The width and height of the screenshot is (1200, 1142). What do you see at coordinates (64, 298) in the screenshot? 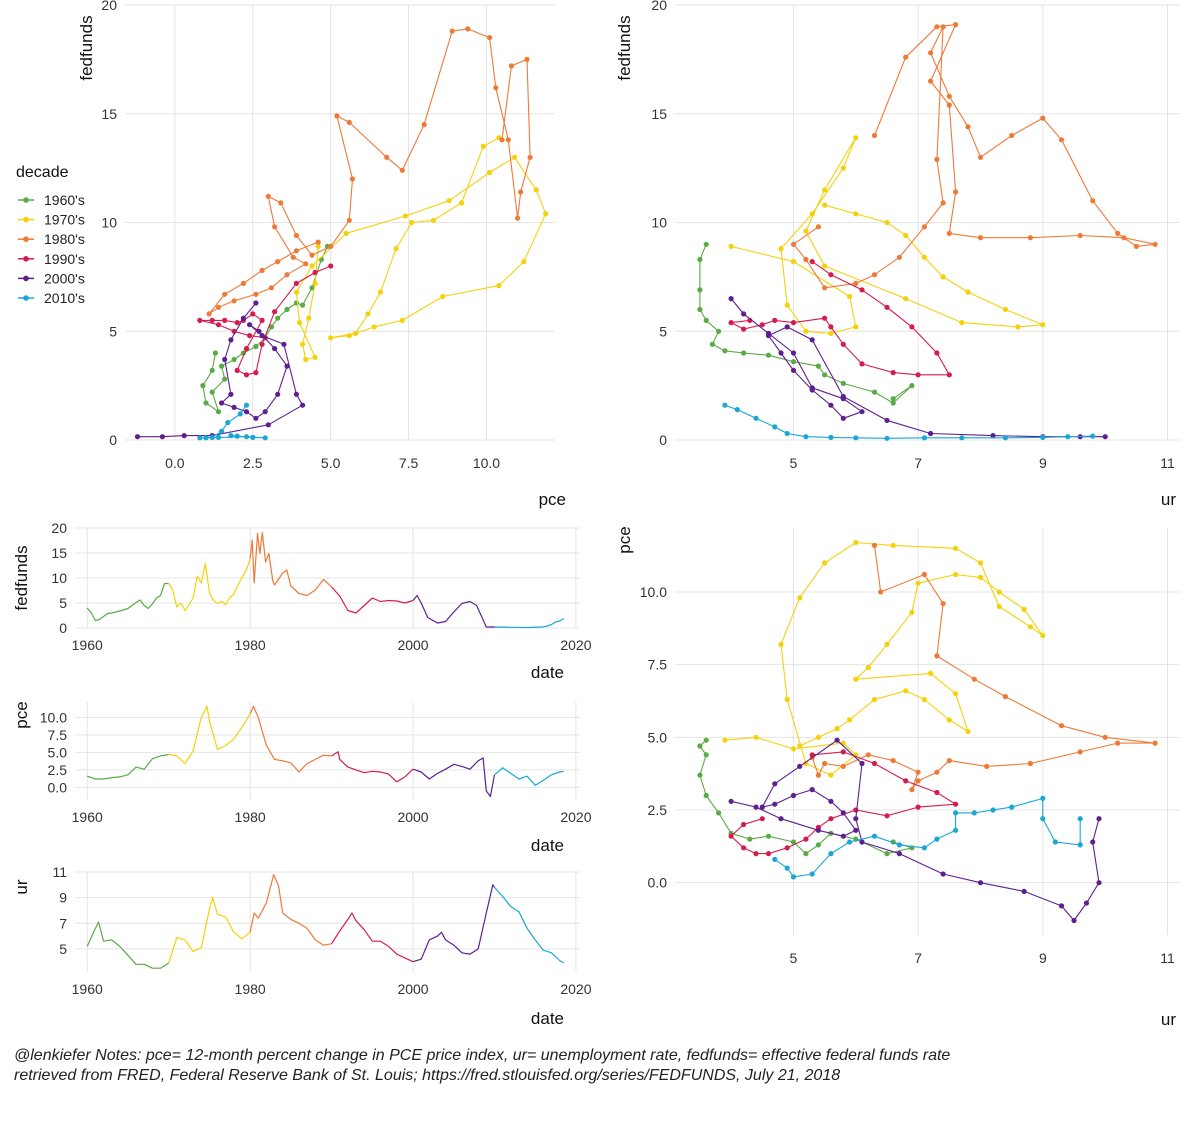
I see `legend-label: 2010's` at bounding box center [64, 298].